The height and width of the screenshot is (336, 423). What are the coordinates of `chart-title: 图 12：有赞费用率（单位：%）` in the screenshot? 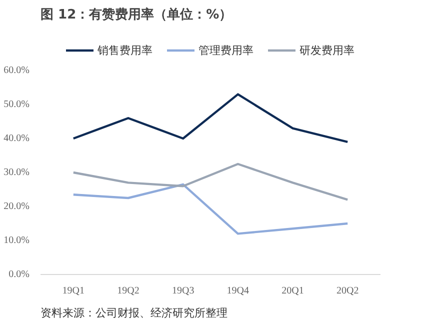 It's located at (136, 14).